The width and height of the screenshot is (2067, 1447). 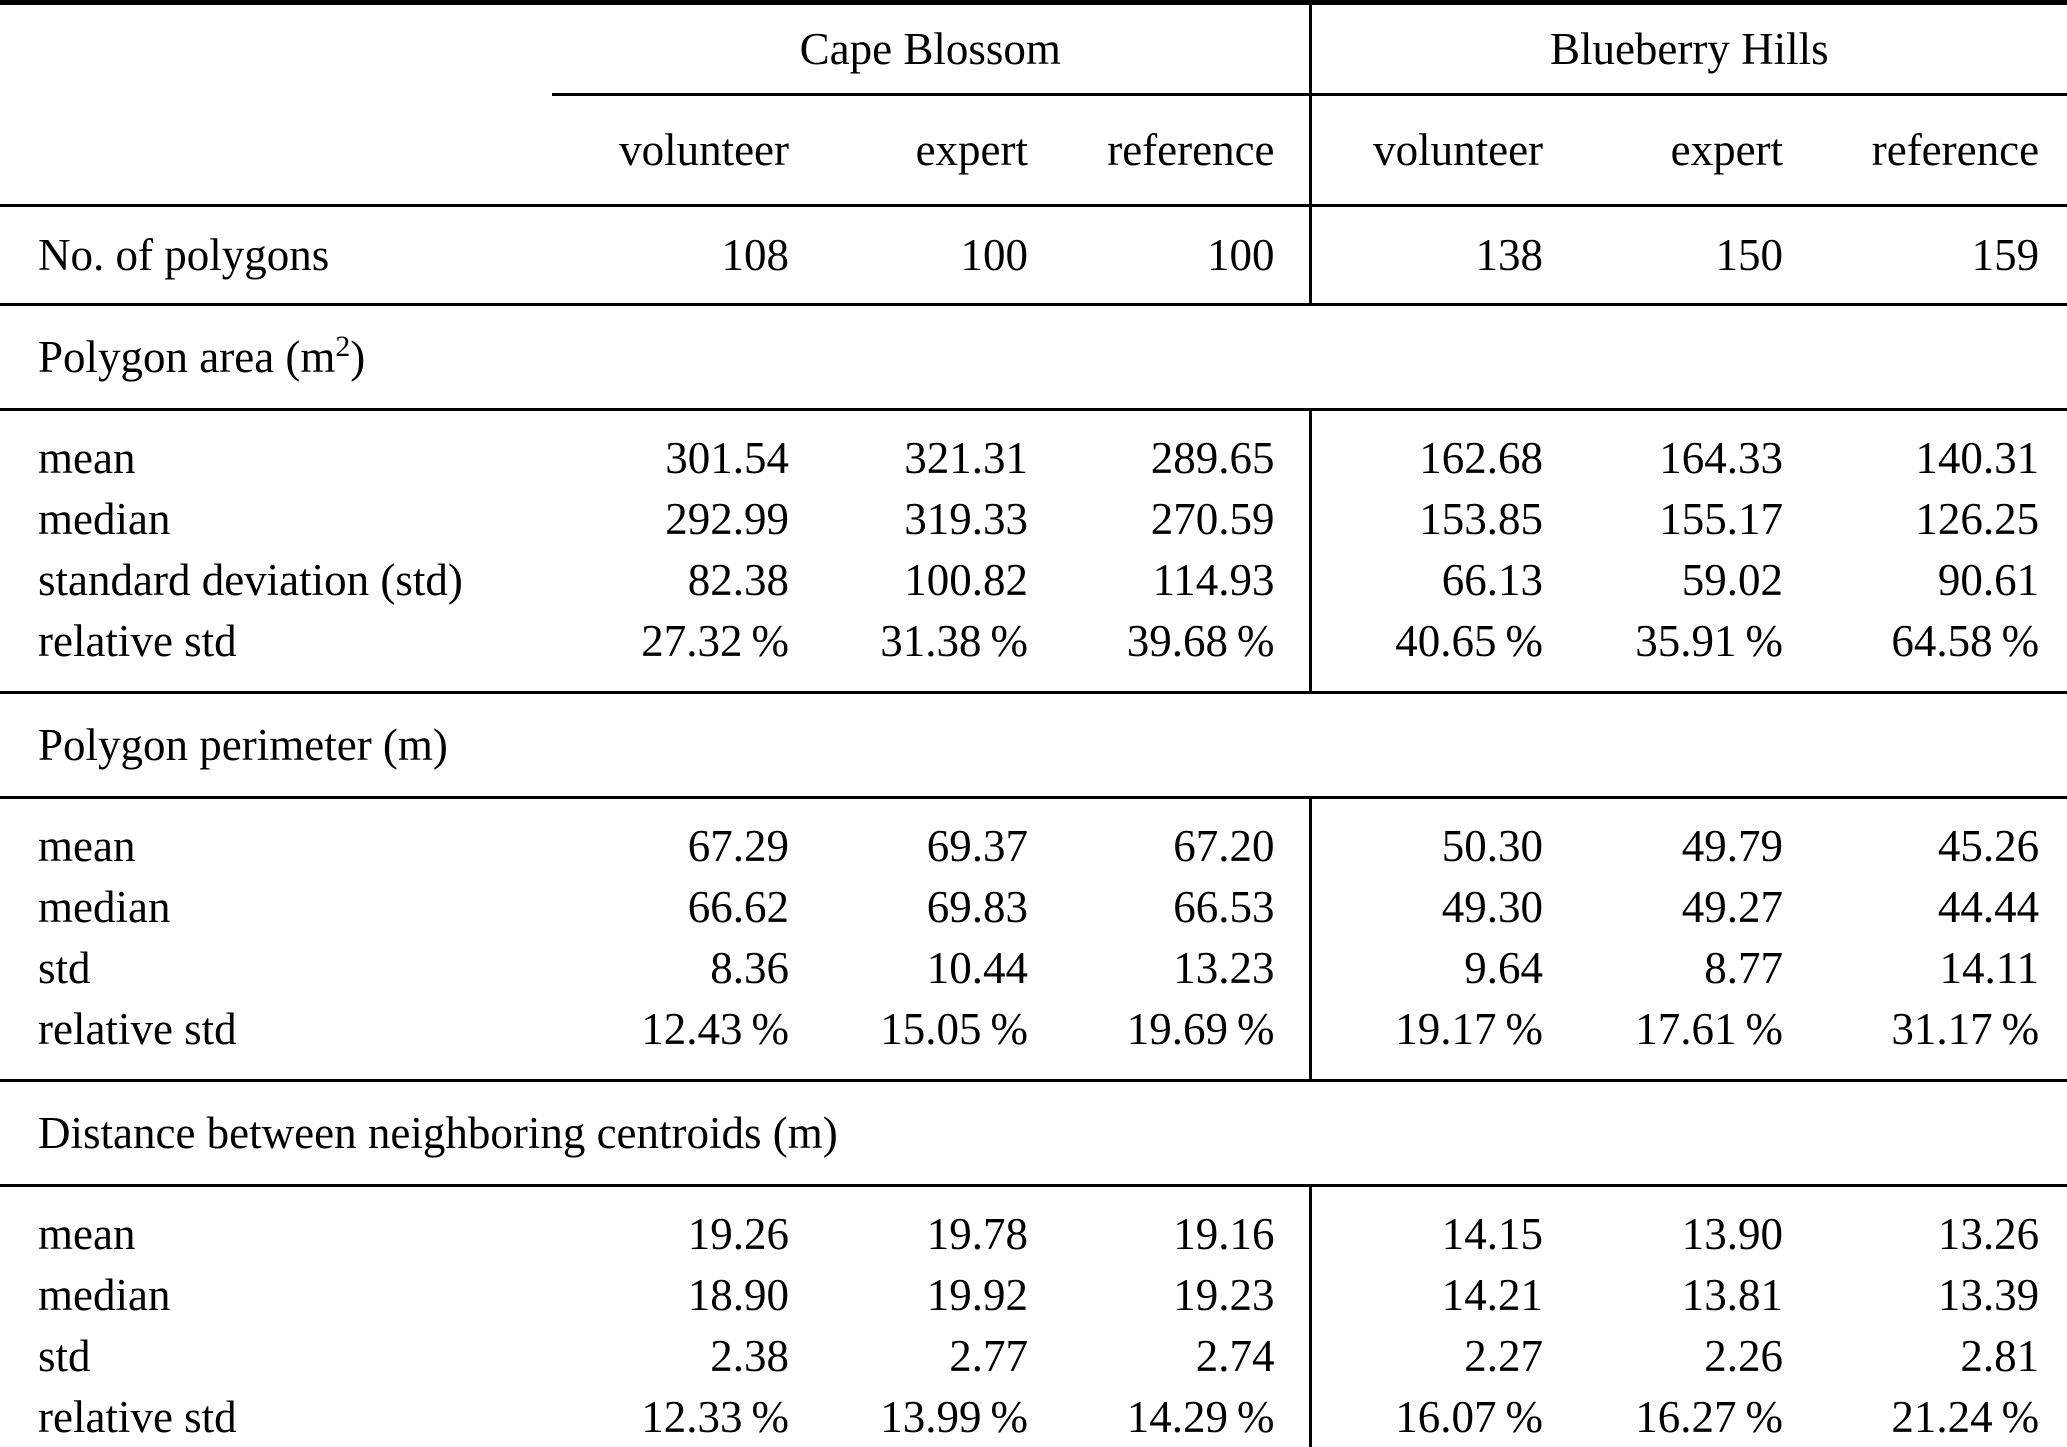 I want to click on table-cell: 82.38, so click(x=738, y=579).